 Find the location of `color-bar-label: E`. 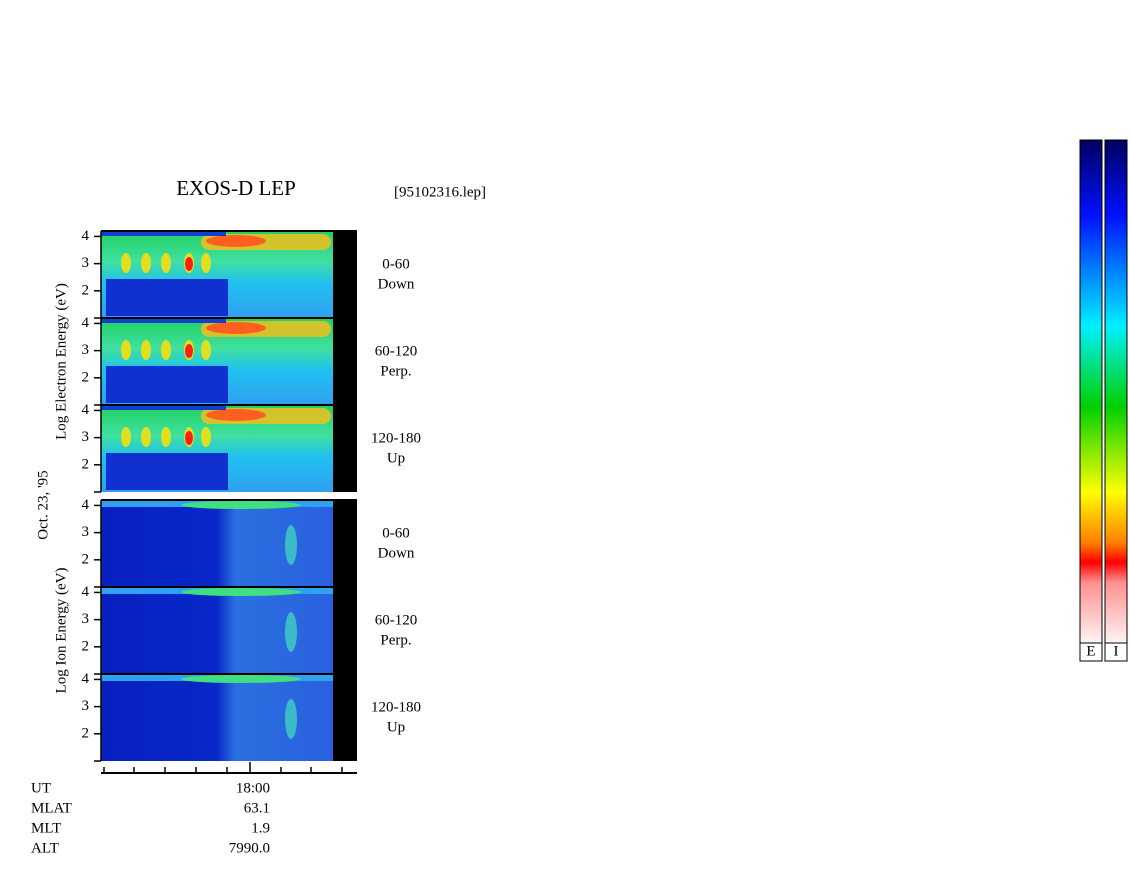

color-bar-label: E is located at coordinates (1090, 651).